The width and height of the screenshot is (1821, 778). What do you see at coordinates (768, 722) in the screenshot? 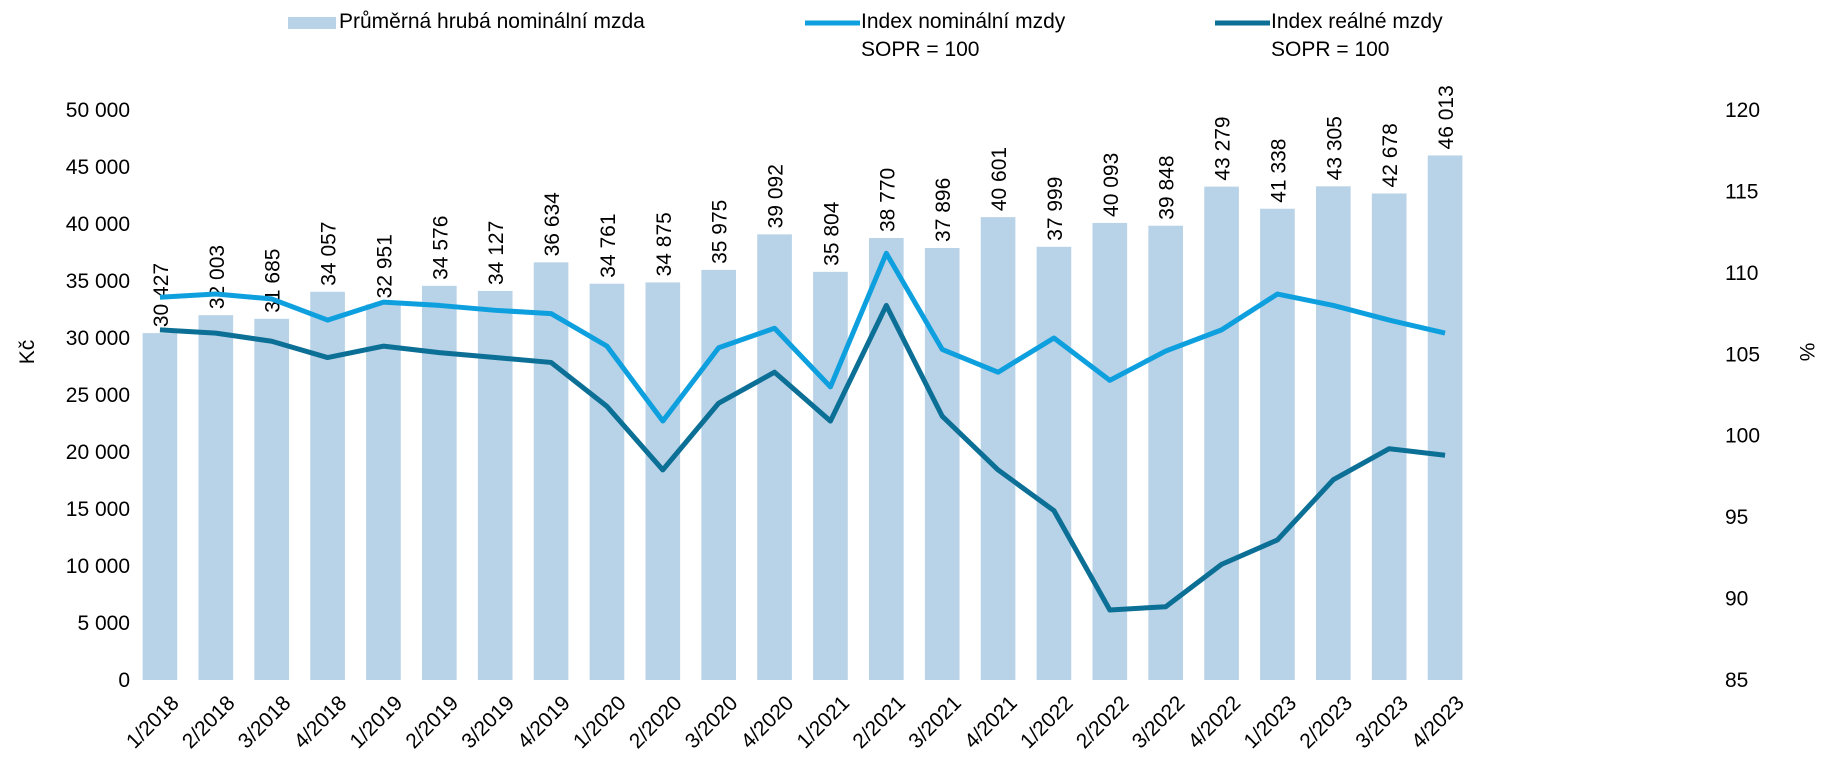
I see `x-tick-label: 4/2020` at bounding box center [768, 722].